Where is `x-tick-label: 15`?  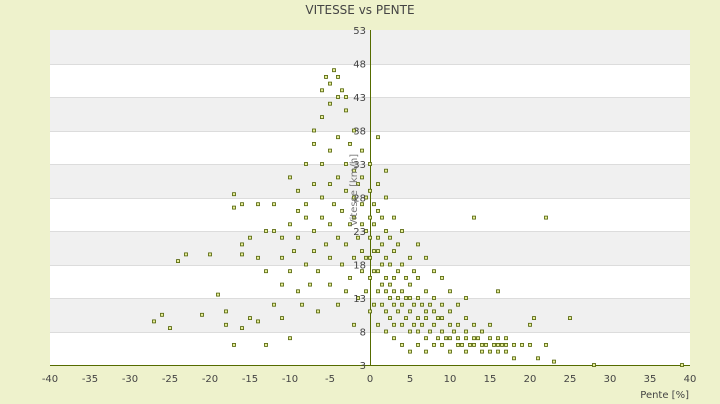 x-tick-label: 15 is located at coordinates (490, 379).